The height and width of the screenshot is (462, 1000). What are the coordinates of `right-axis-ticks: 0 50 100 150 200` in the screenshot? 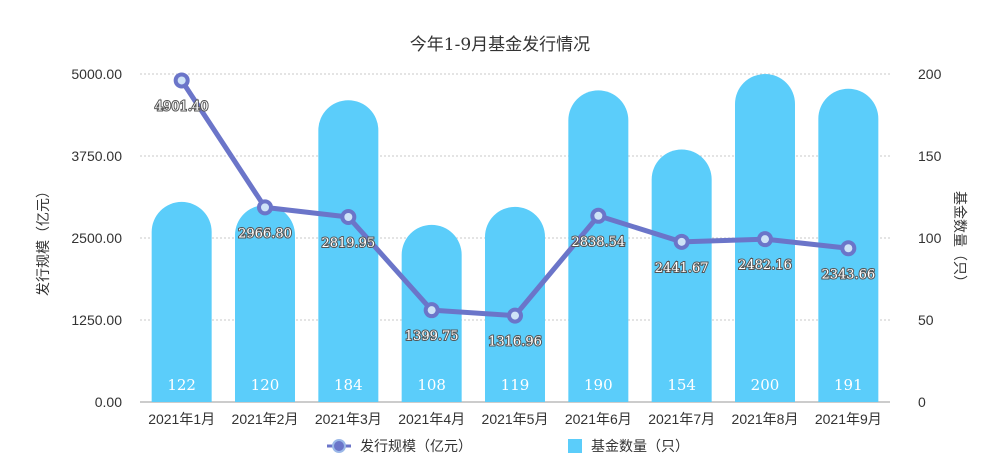 It's located at (930, 238).